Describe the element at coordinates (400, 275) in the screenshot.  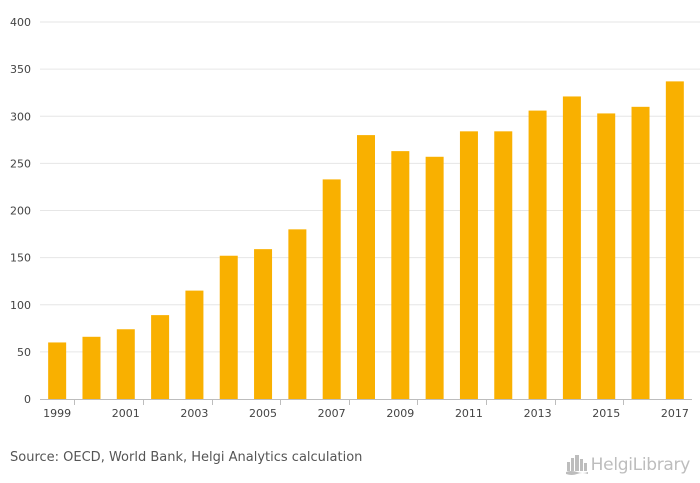
I see `bar-2009` at that location.